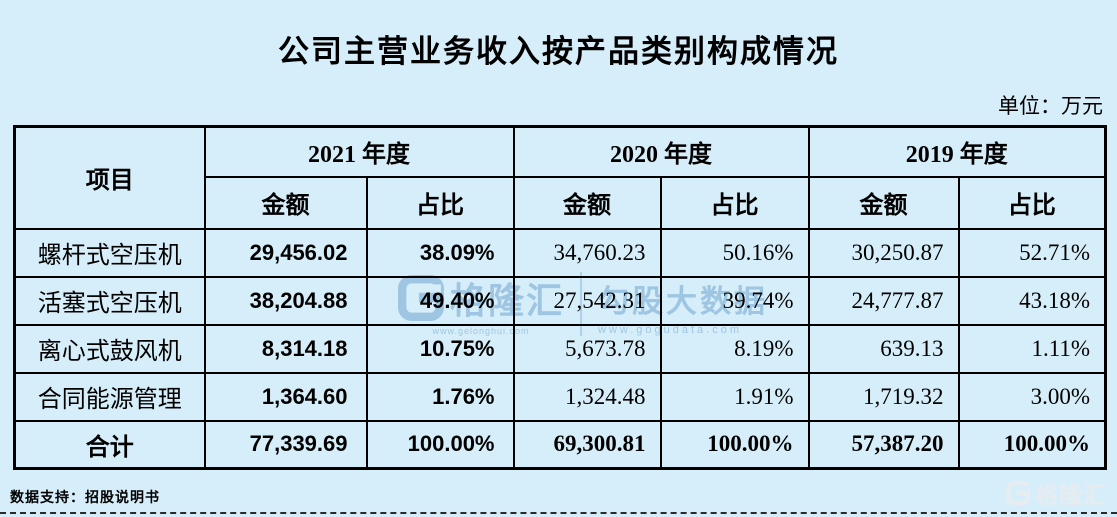  I want to click on cell-ratio-2021: 1.76%, so click(440, 396).